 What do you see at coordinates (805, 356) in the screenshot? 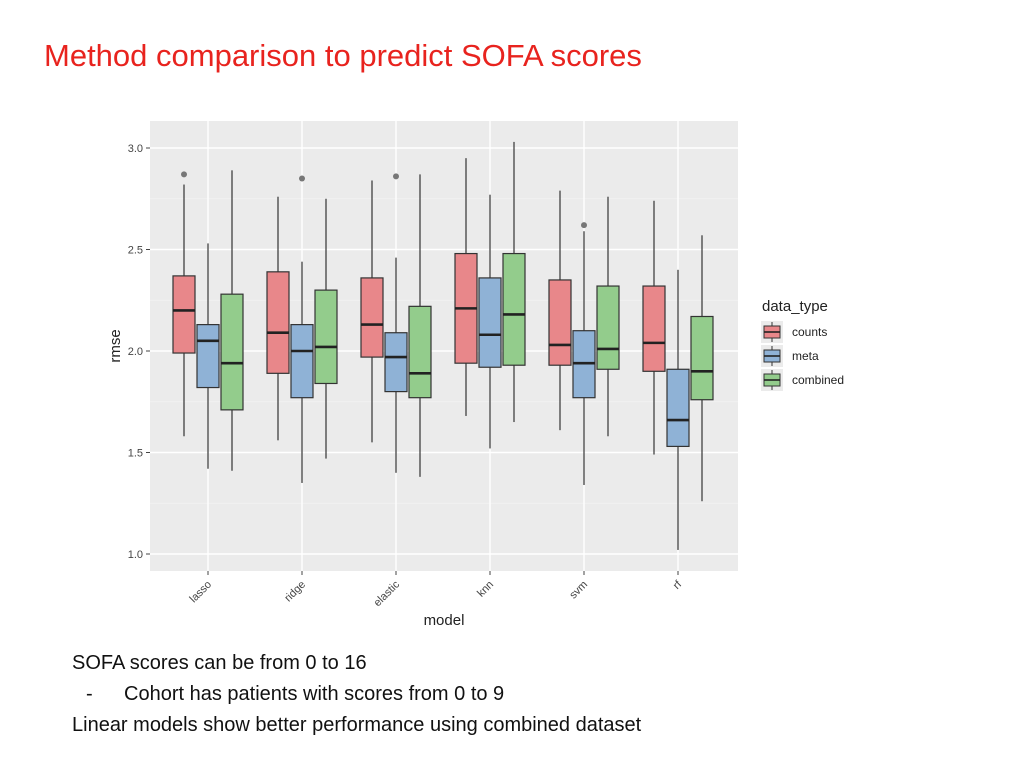
I see `legend-label: meta` at bounding box center [805, 356].